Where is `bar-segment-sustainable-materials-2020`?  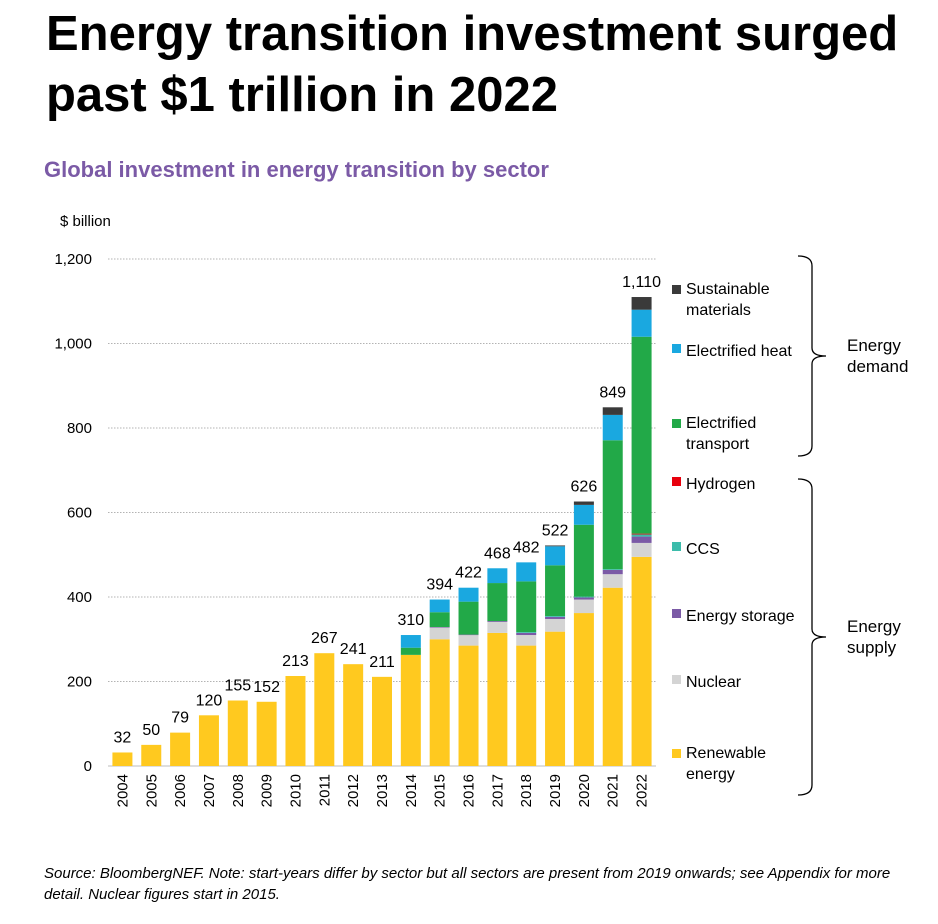
bar-segment-sustainable-materials-2020 is located at coordinates (583, 503).